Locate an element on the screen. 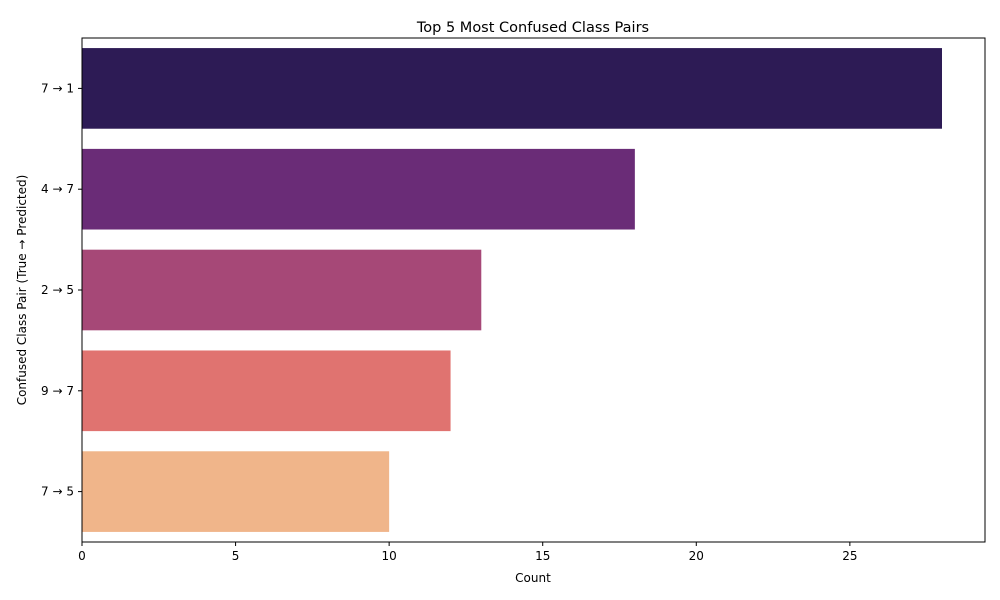 The height and width of the screenshot is (600, 1000). x-axis-ticks: 0 5 10 15 20 25 is located at coordinates (467, 552).